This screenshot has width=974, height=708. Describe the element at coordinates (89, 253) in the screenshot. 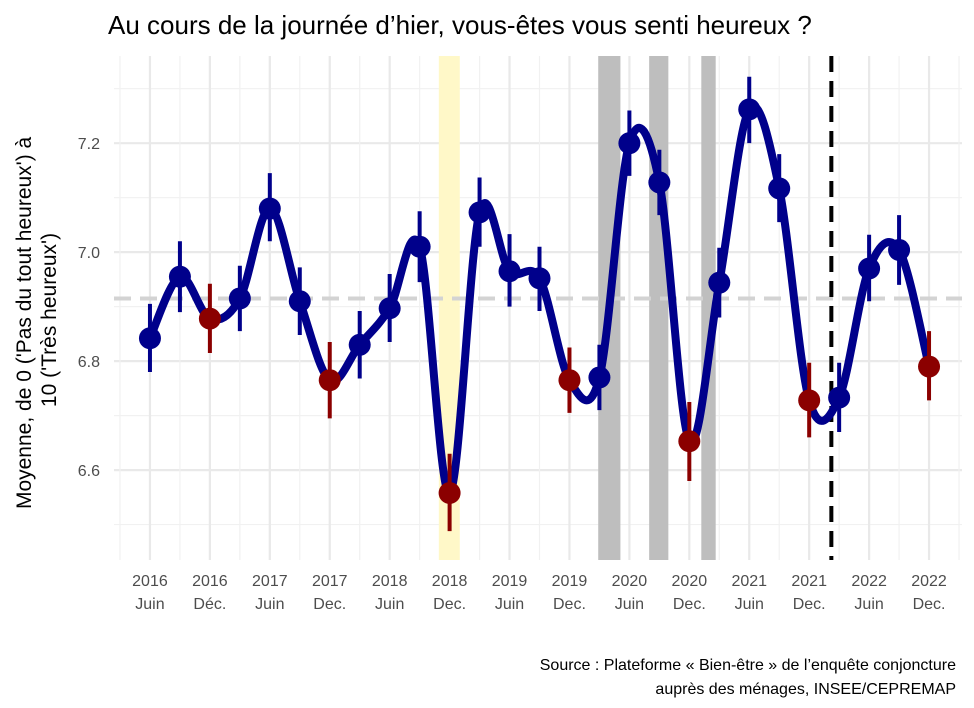

I see `y-tick-label: 7.0` at that location.